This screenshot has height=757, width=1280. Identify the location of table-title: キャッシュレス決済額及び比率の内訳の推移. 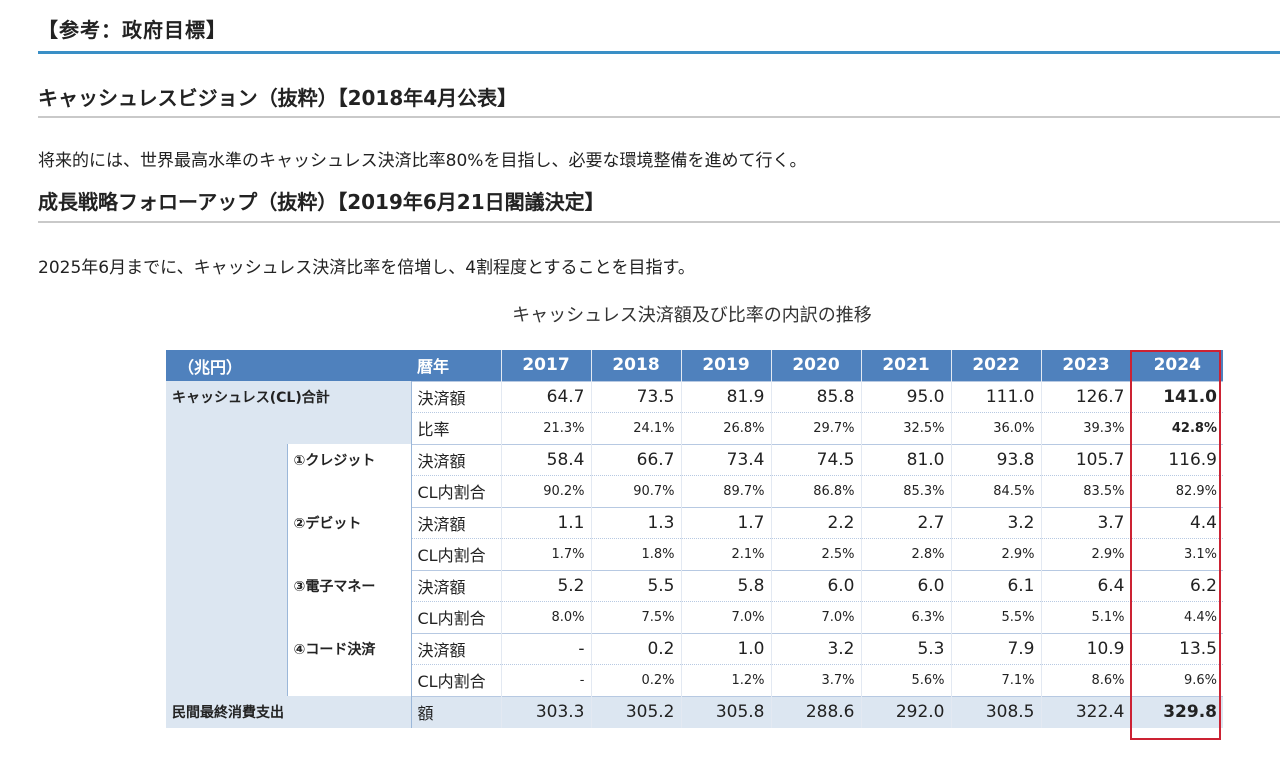
(692, 315).